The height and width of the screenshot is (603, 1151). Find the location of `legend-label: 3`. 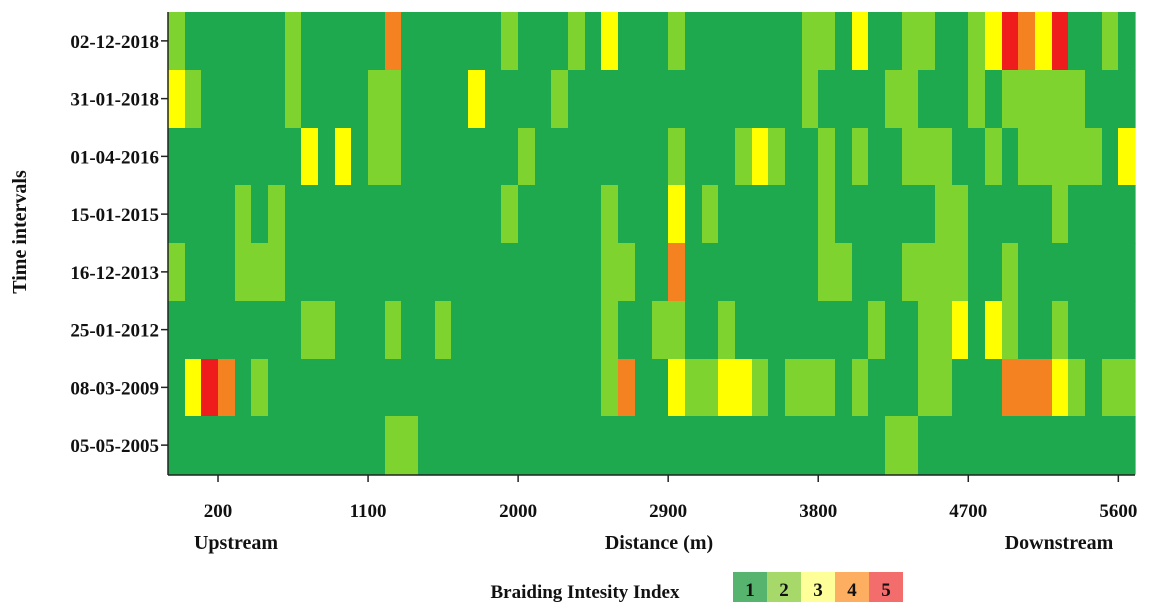

legend-label: 3 is located at coordinates (818, 590).